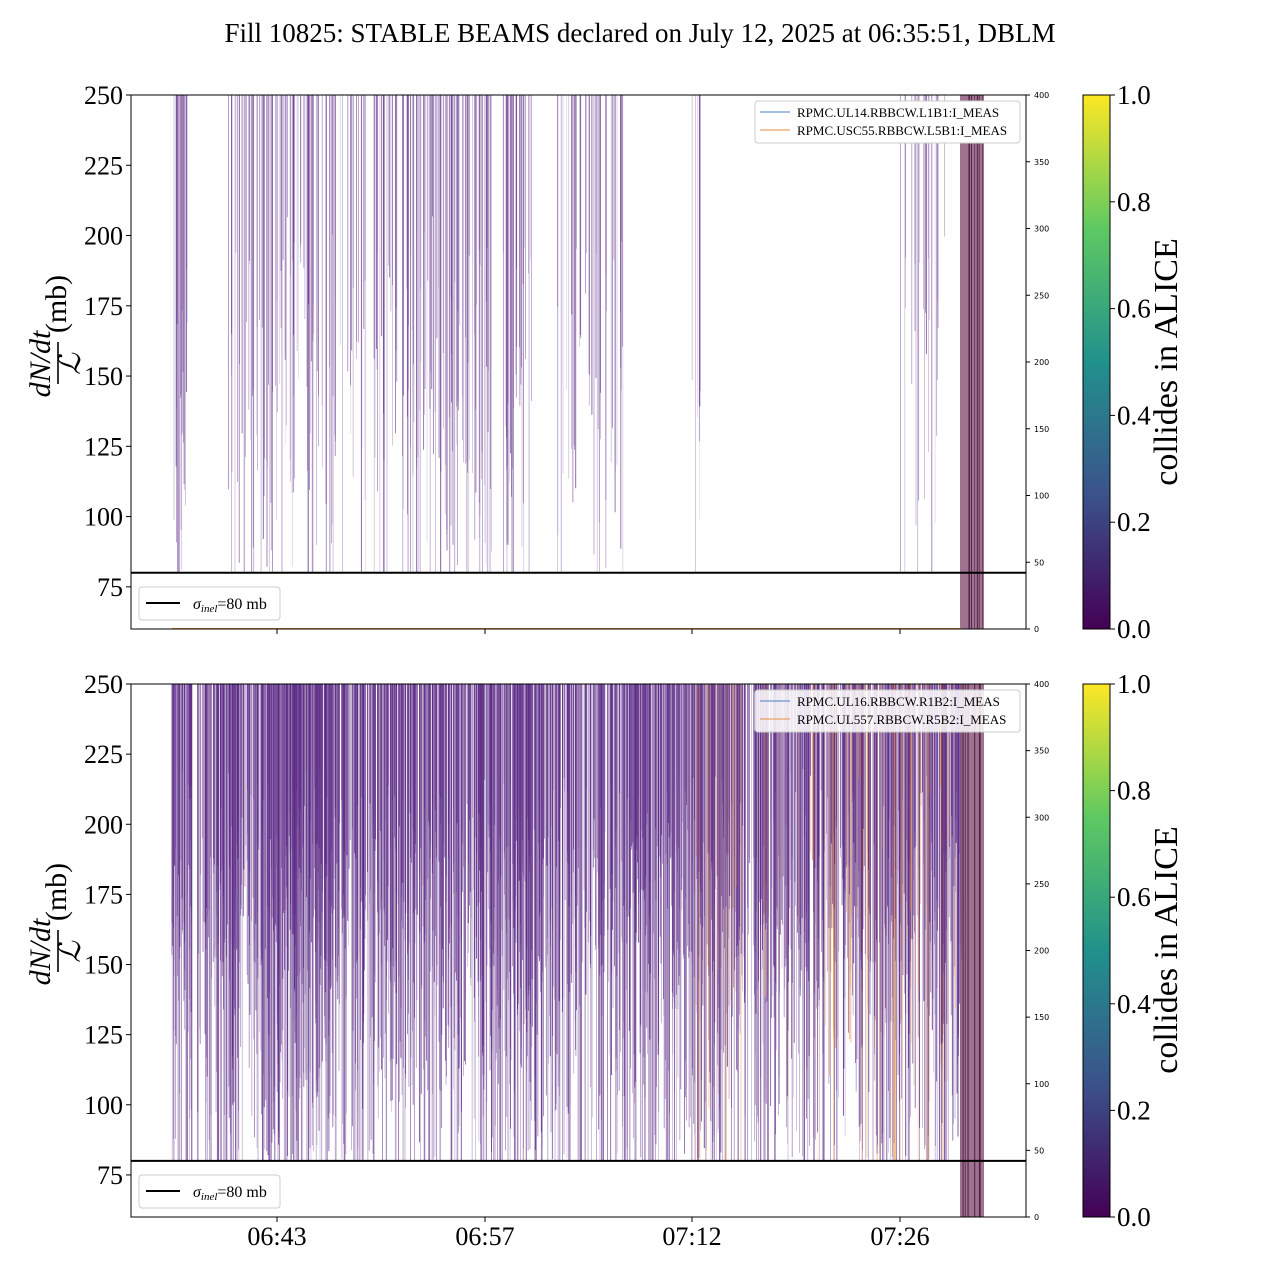 Image resolution: width=1280 pixels, height=1280 pixels. Describe the element at coordinates (70, 951) in the screenshot. I see `bottom-ylabel-denominator: ℒ` at that location.